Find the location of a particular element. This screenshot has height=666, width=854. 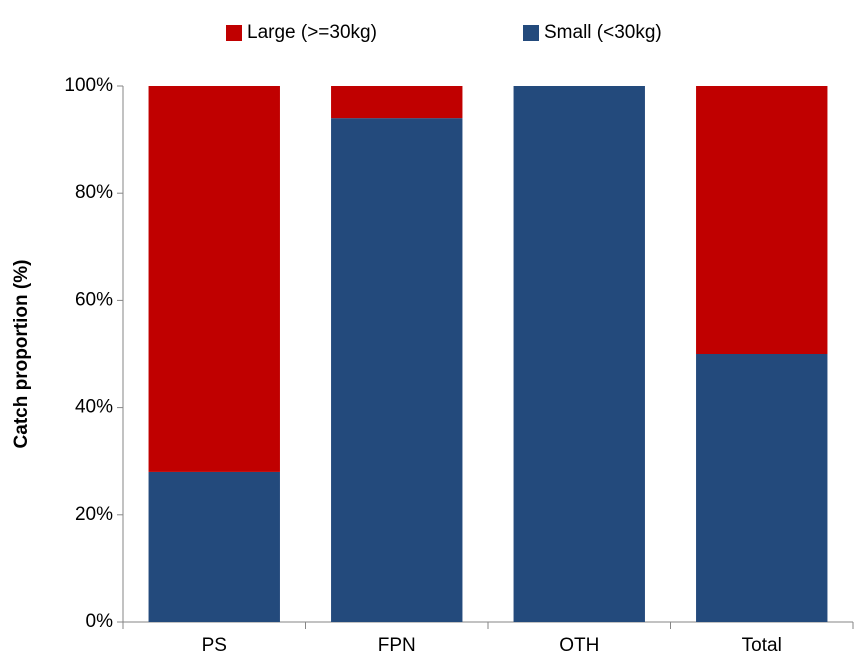

y-tick-label: 0% is located at coordinates (100, 621).